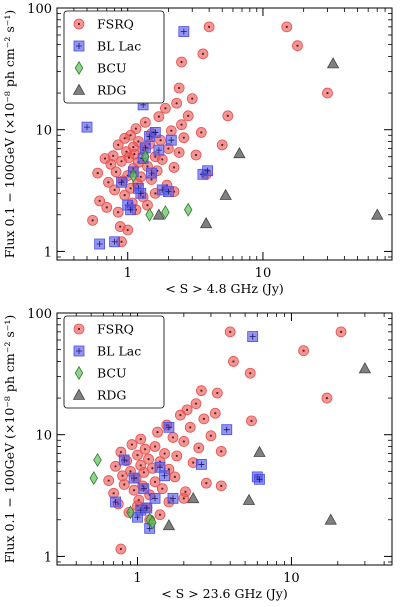  I want to click on x-axis-label: < S > 4.8 GHz (Jy), so click(224, 288).